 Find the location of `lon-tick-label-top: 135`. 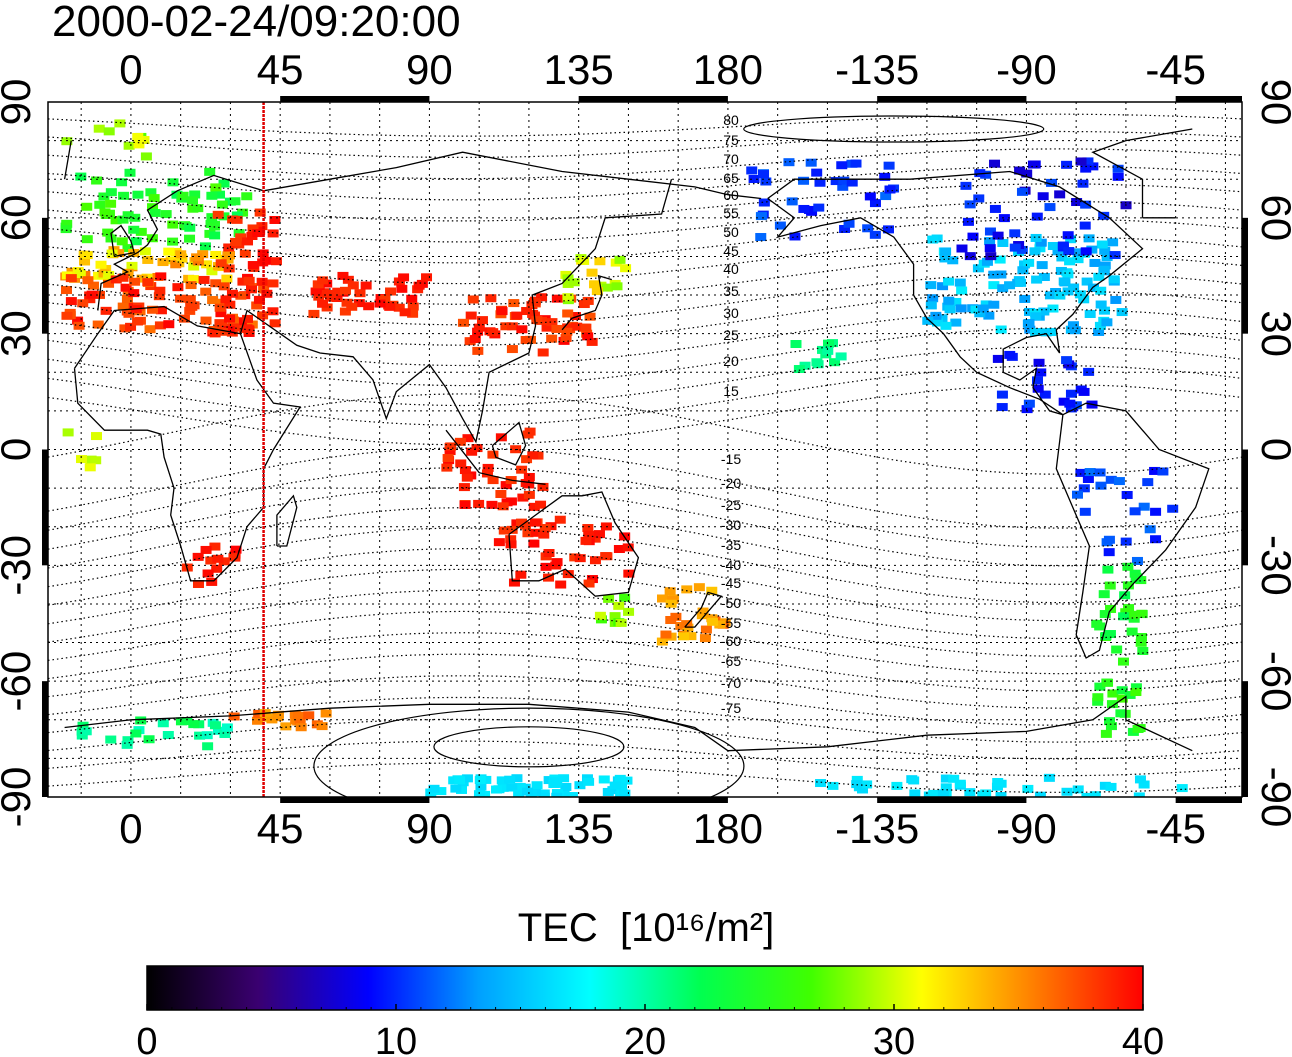

lon-tick-label-top: 135 is located at coordinates (579, 69).